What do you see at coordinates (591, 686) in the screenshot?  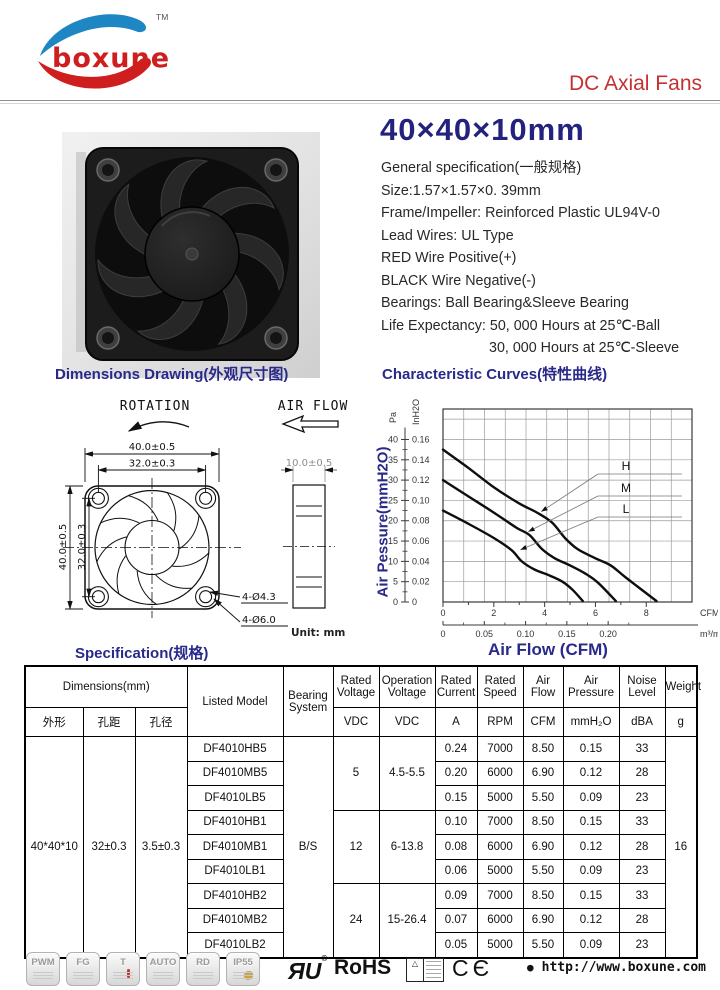 I see `col-header: Air Pressure` at bounding box center [591, 686].